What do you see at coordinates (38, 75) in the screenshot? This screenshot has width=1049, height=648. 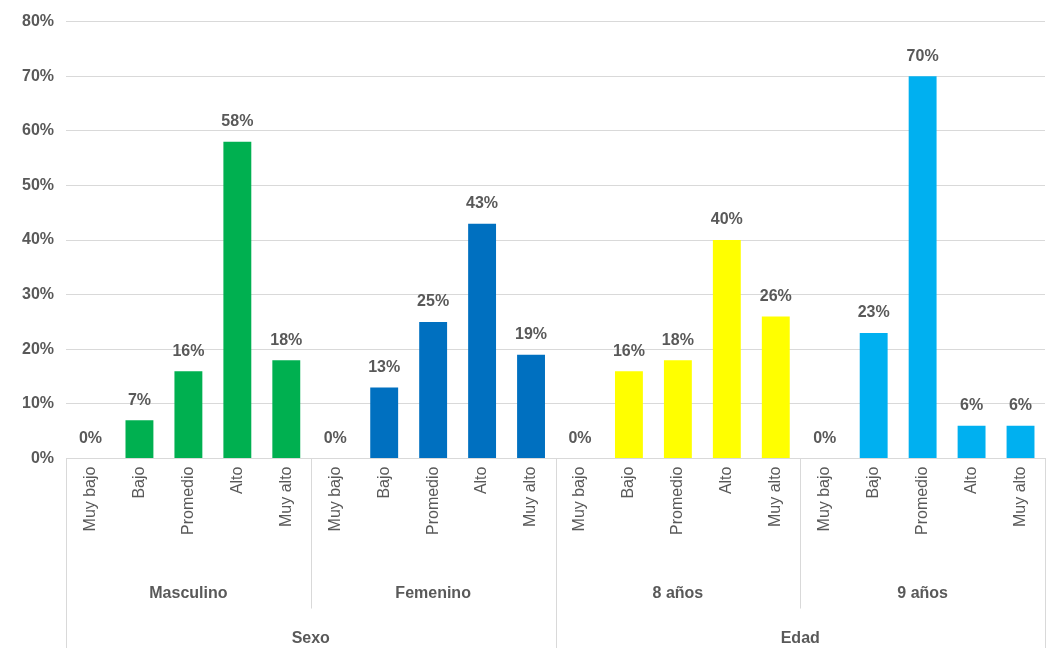 I see `y-tick-label: 70%` at bounding box center [38, 75].